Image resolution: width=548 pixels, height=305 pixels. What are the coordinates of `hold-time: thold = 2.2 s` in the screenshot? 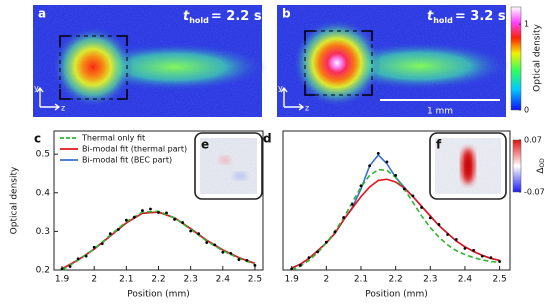 It's located at (222, 17).